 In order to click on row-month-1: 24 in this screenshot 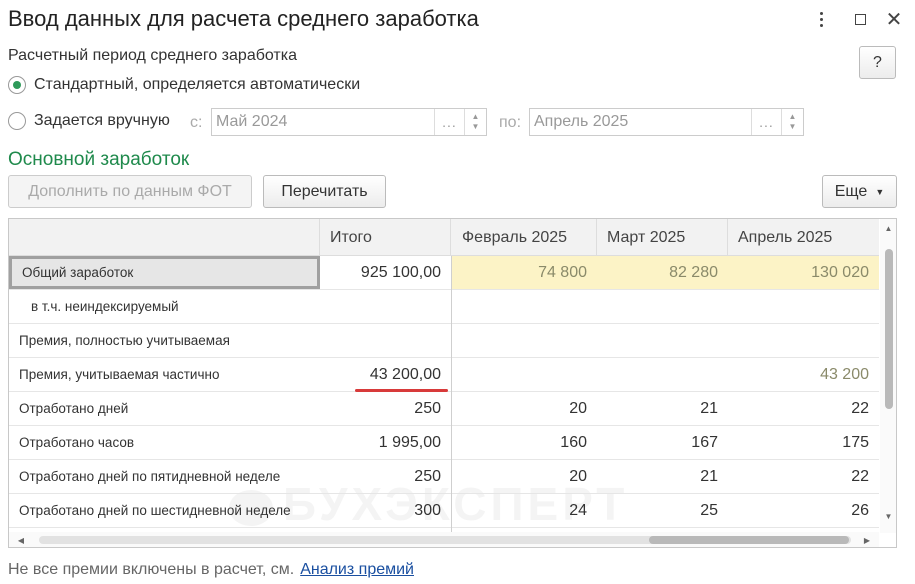, I will do `click(578, 510)`.